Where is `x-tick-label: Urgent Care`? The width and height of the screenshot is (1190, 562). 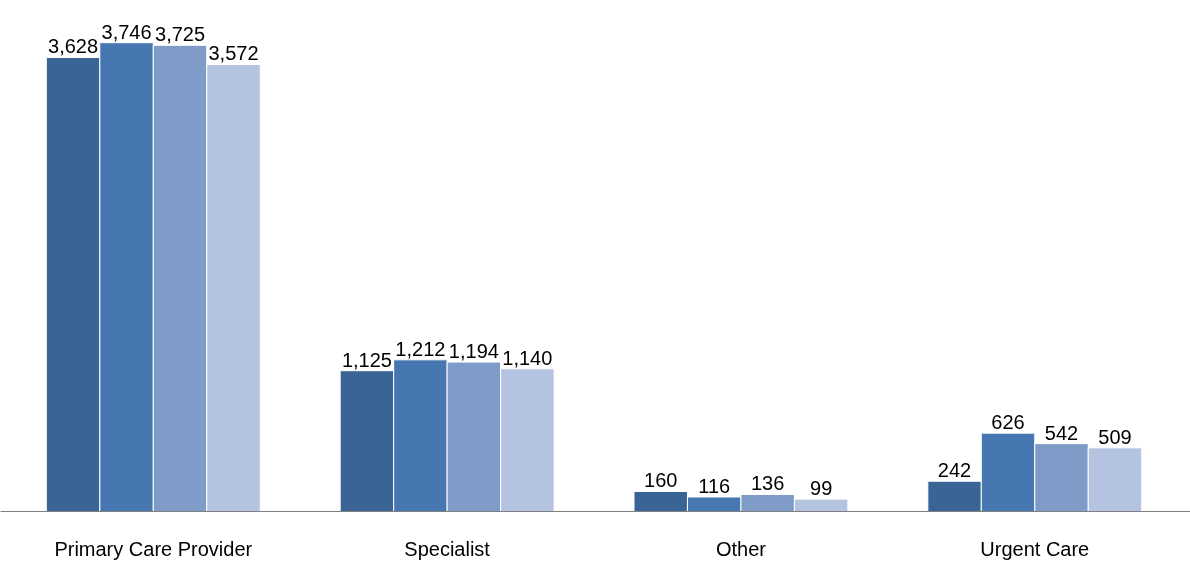
x-tick-label: Urgent Care is located at coordinates (1035, 548).